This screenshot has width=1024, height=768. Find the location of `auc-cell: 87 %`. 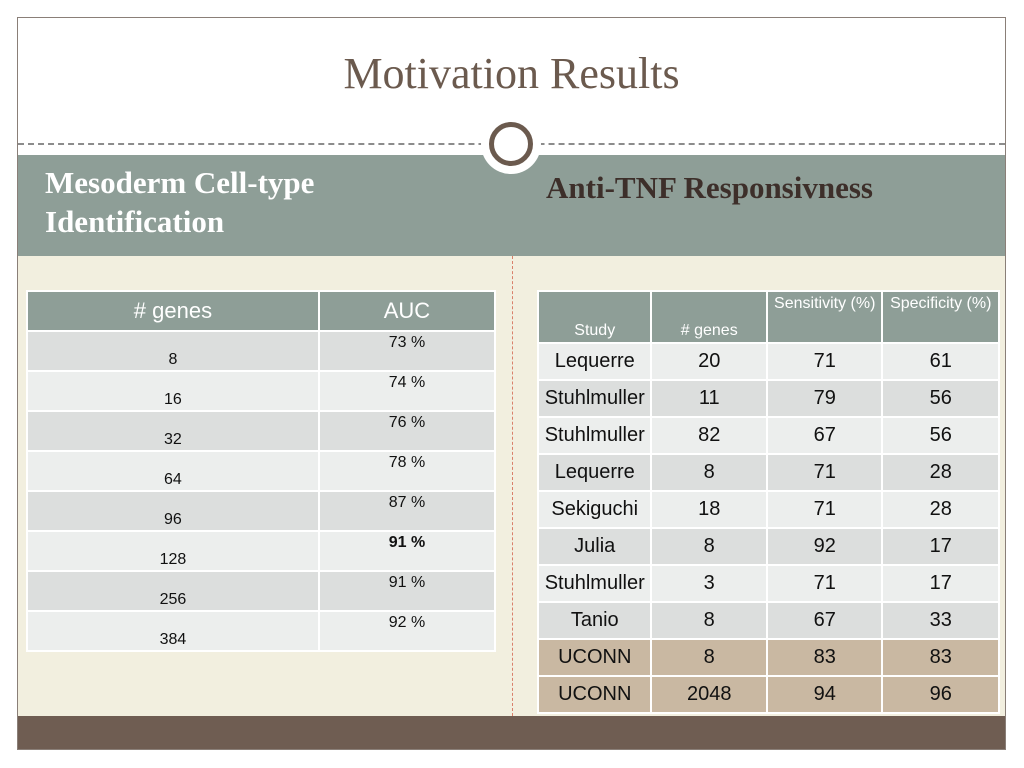

auc-cell: 87 % is located at coordinates (407, 511).